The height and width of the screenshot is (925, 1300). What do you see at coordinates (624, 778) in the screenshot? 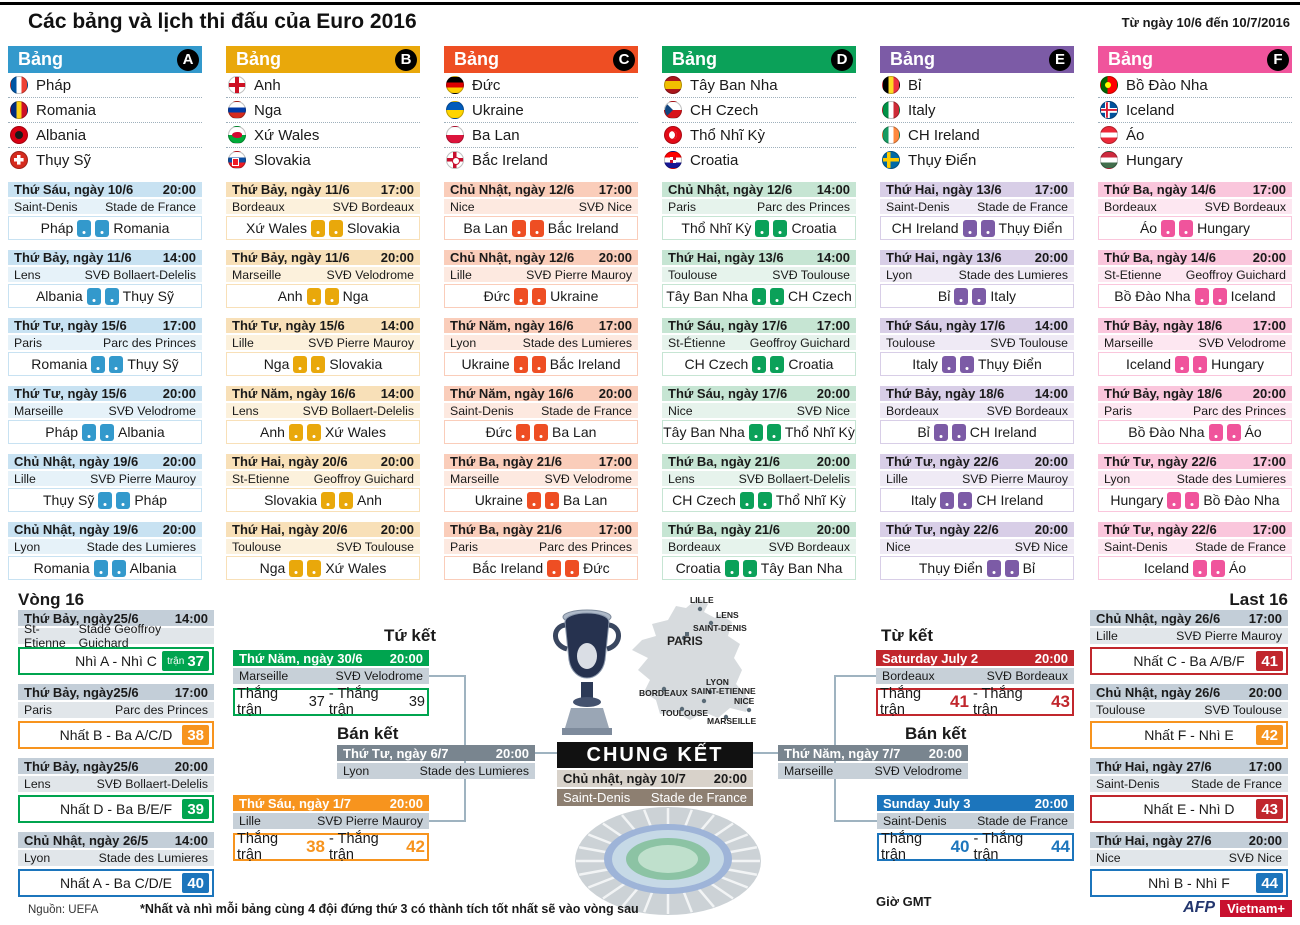
I see `final-date: Chủ nhật, ngày 10/7` at bounding box center [624, 778].